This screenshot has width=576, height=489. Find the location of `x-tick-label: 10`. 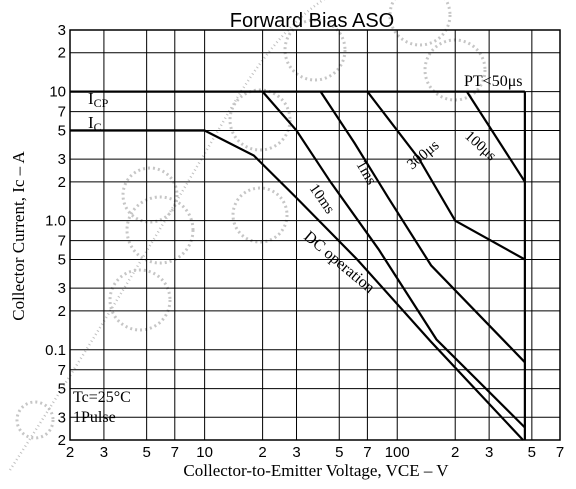

x-tick-label: 10 is located at coordinates (204, 452).